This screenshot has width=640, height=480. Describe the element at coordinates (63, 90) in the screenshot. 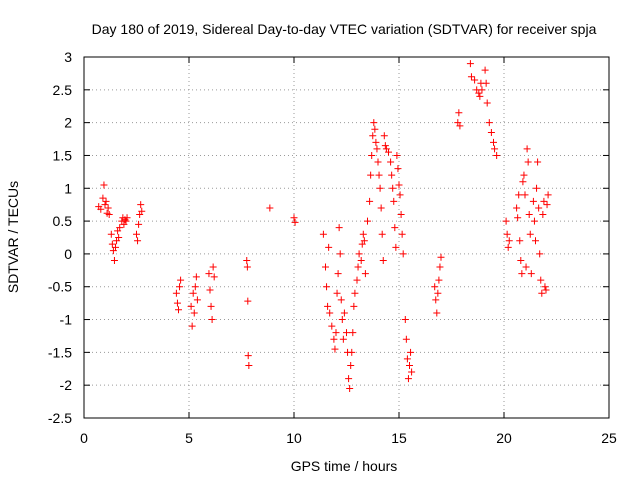

I see `y-tick-label: 2.5` at that location.